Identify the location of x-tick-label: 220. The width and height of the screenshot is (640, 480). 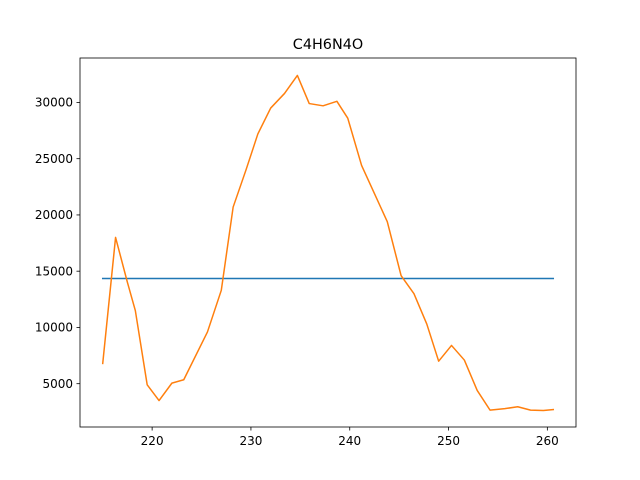
(152, 441).